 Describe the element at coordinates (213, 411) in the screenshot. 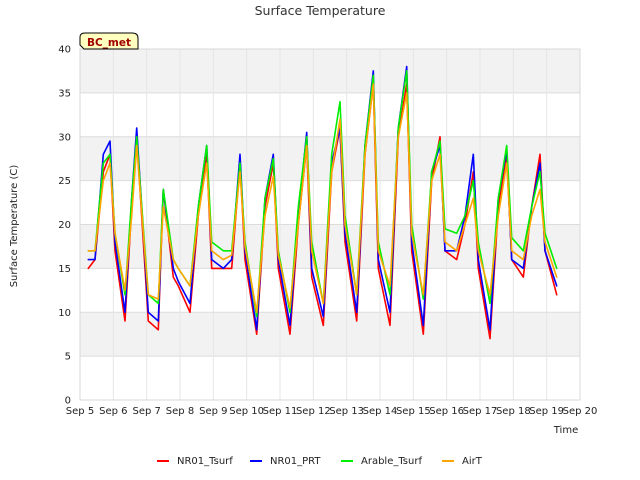

I see `x-tick-label: Sep 9` at that location.